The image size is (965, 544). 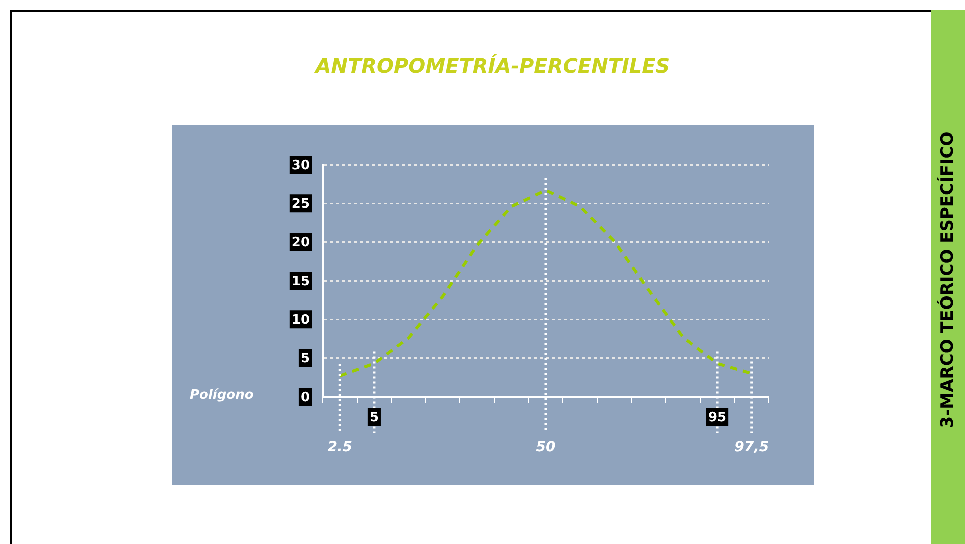 I want to click on text: 3-MARCO TEÓRICO ESPECÍFICO, so click(x=948, y=280).